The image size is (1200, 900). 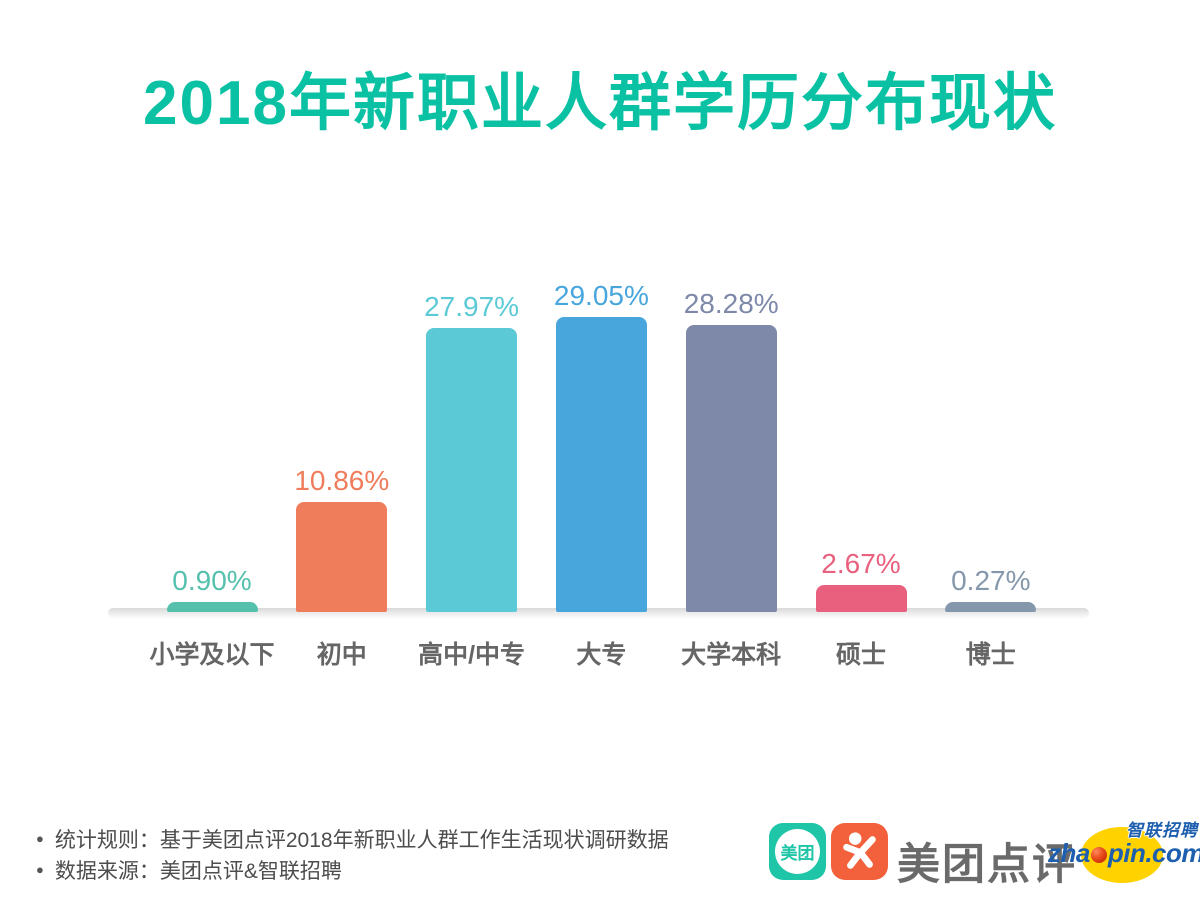 What do you see at coordinates (341, 655) in the screenshot?
I see `bar-category-label: 初中` at bounding box center [341, 655].